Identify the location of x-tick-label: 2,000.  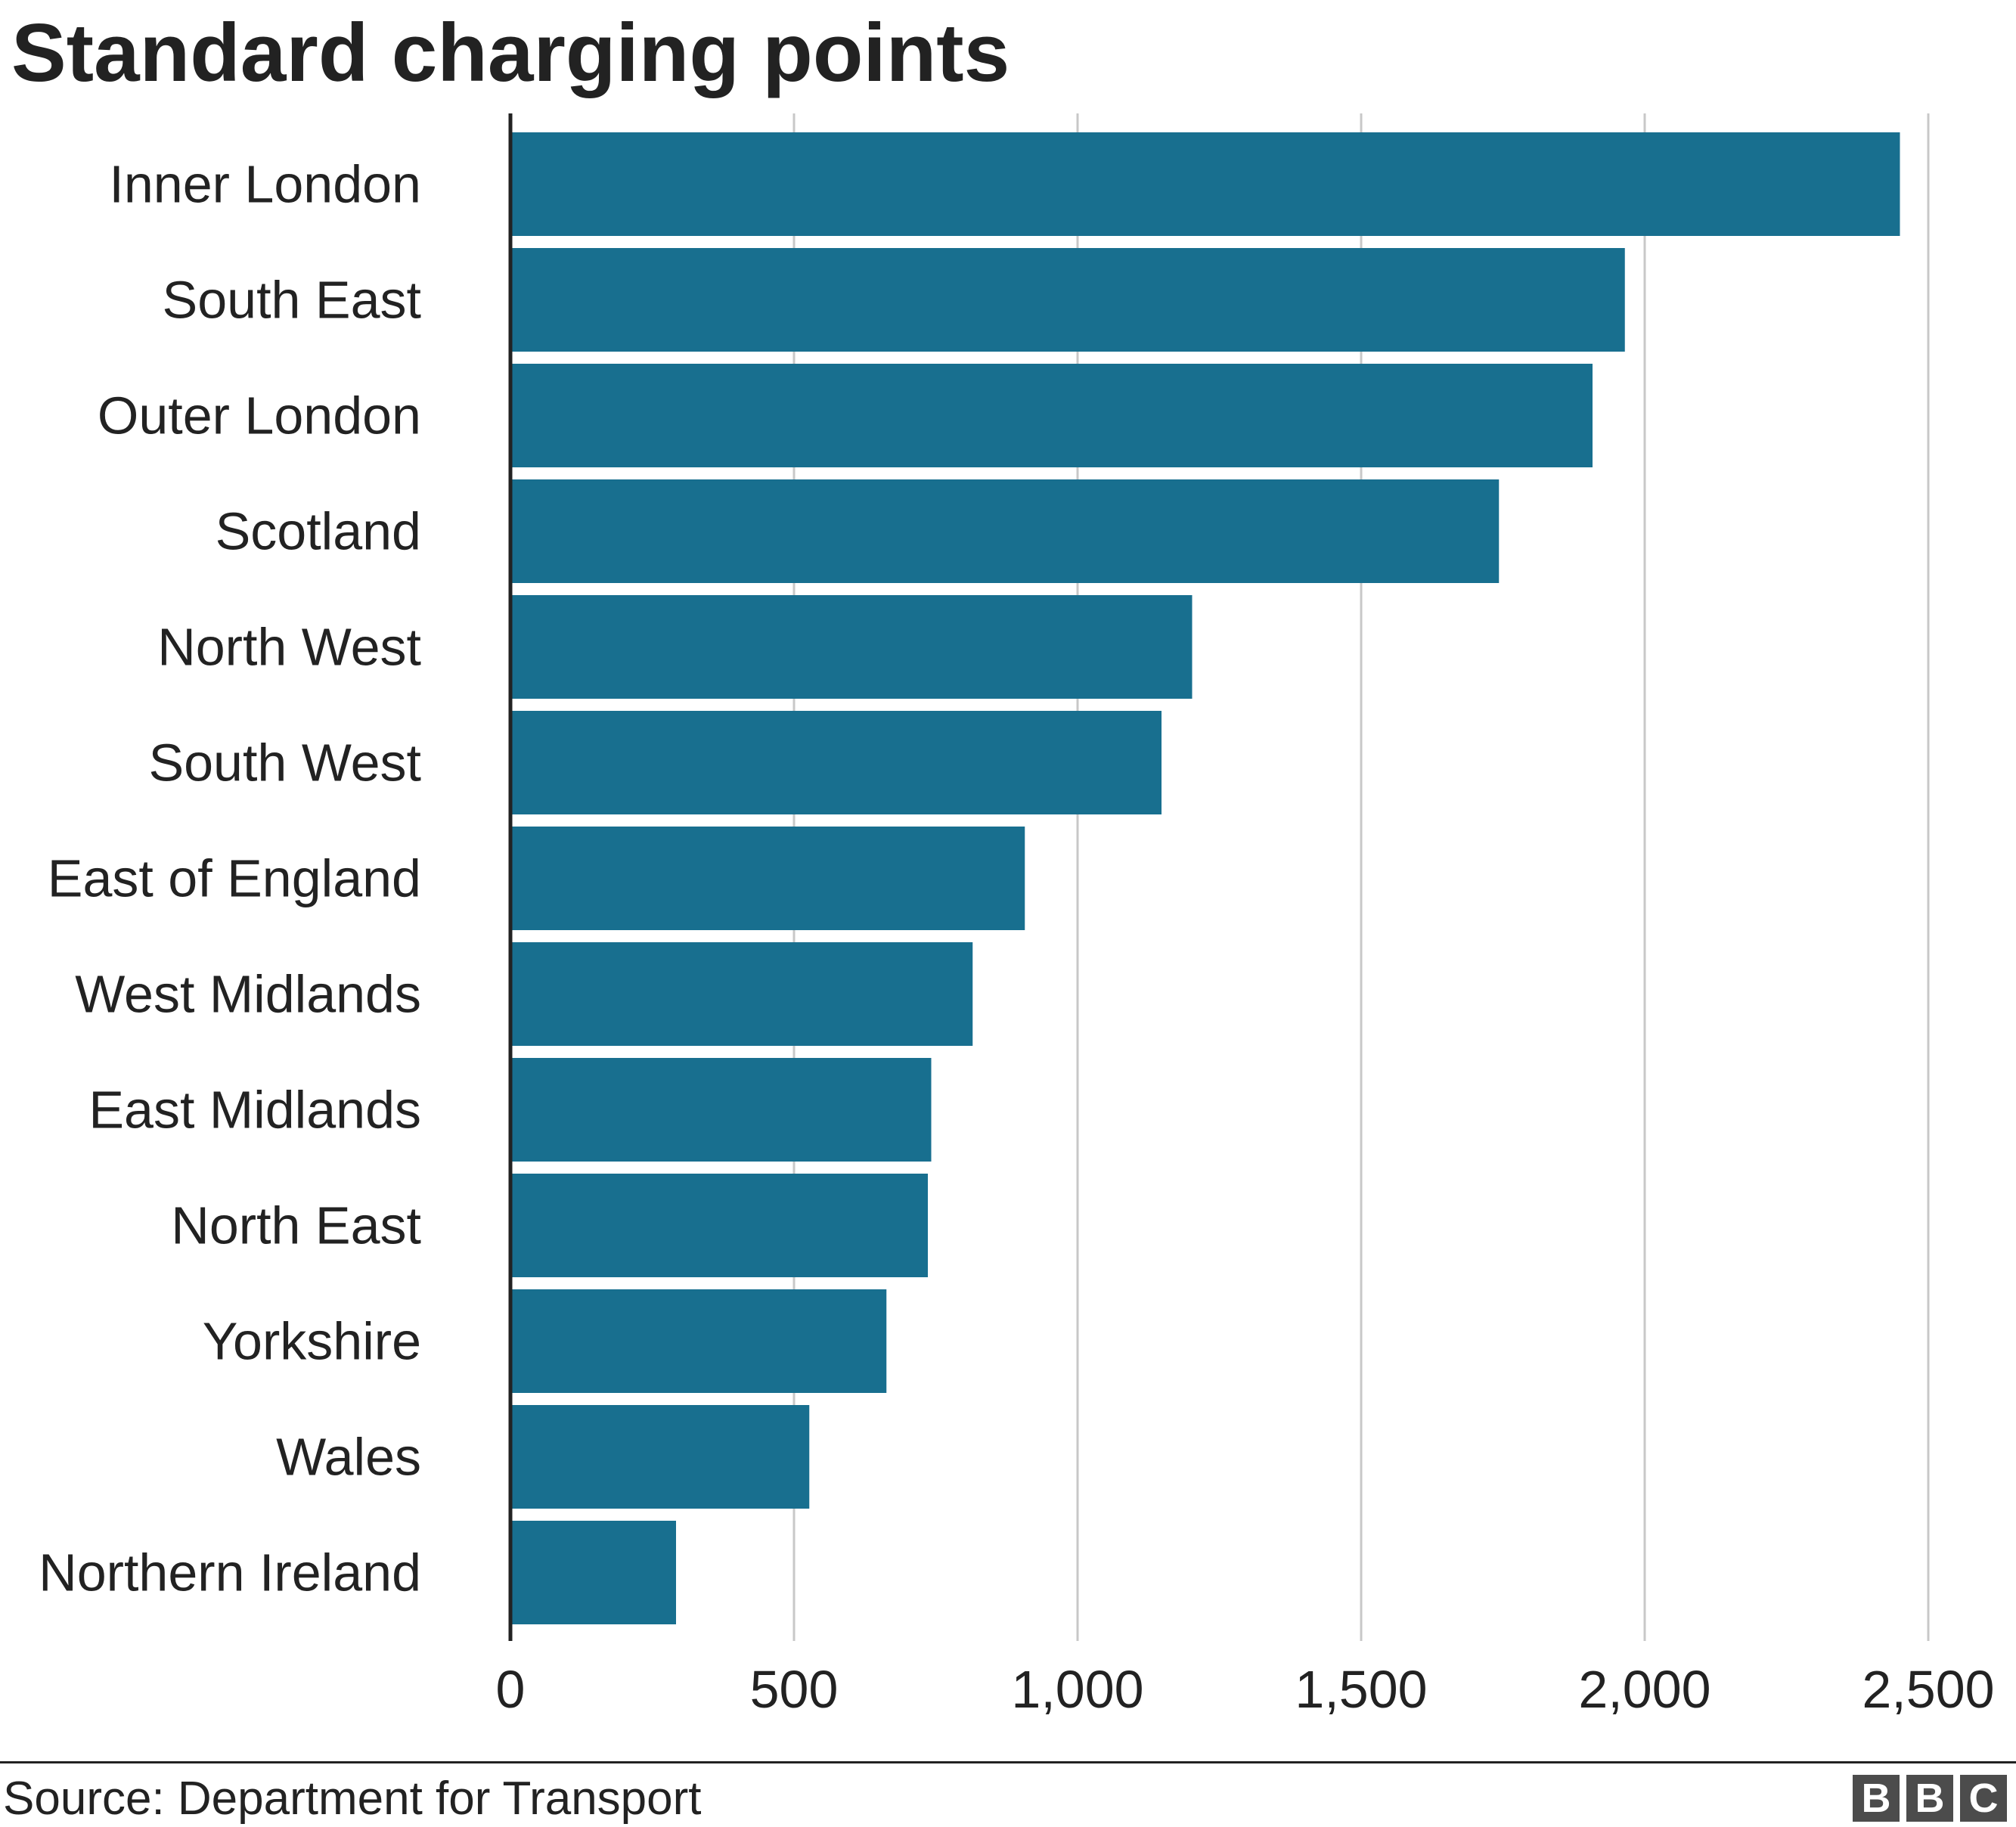
(1644, 1689).